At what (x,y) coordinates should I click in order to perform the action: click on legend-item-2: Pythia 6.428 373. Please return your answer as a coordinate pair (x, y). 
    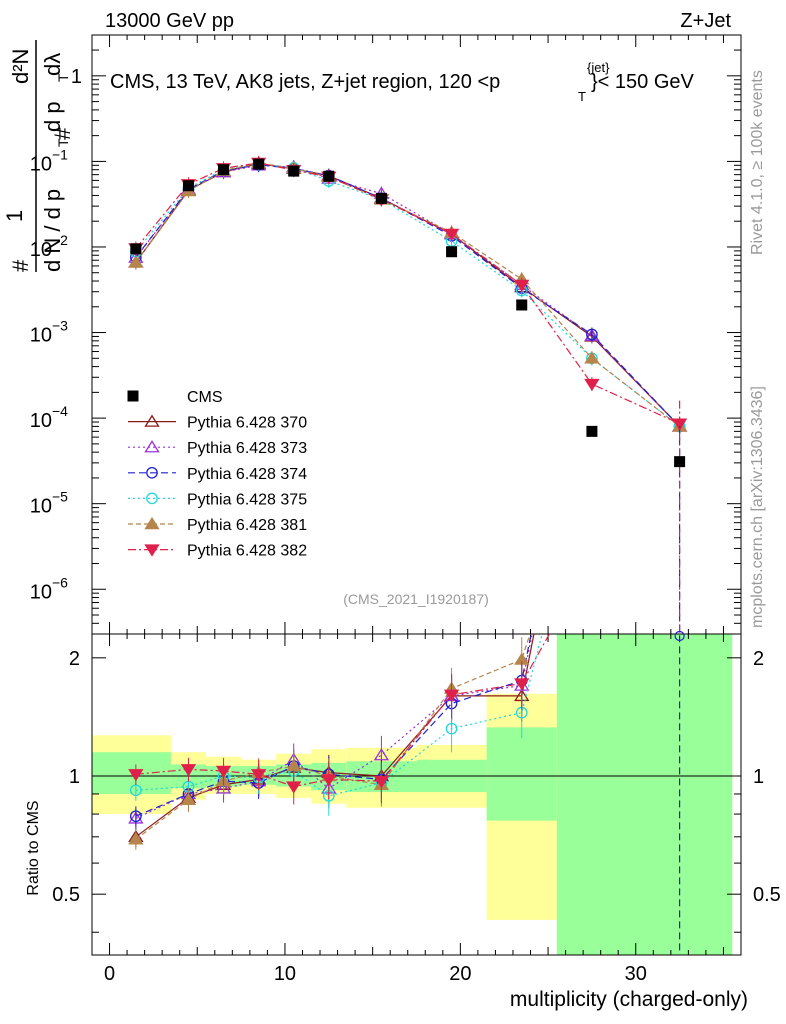
    Looking at the image, I should click on (217, 448).